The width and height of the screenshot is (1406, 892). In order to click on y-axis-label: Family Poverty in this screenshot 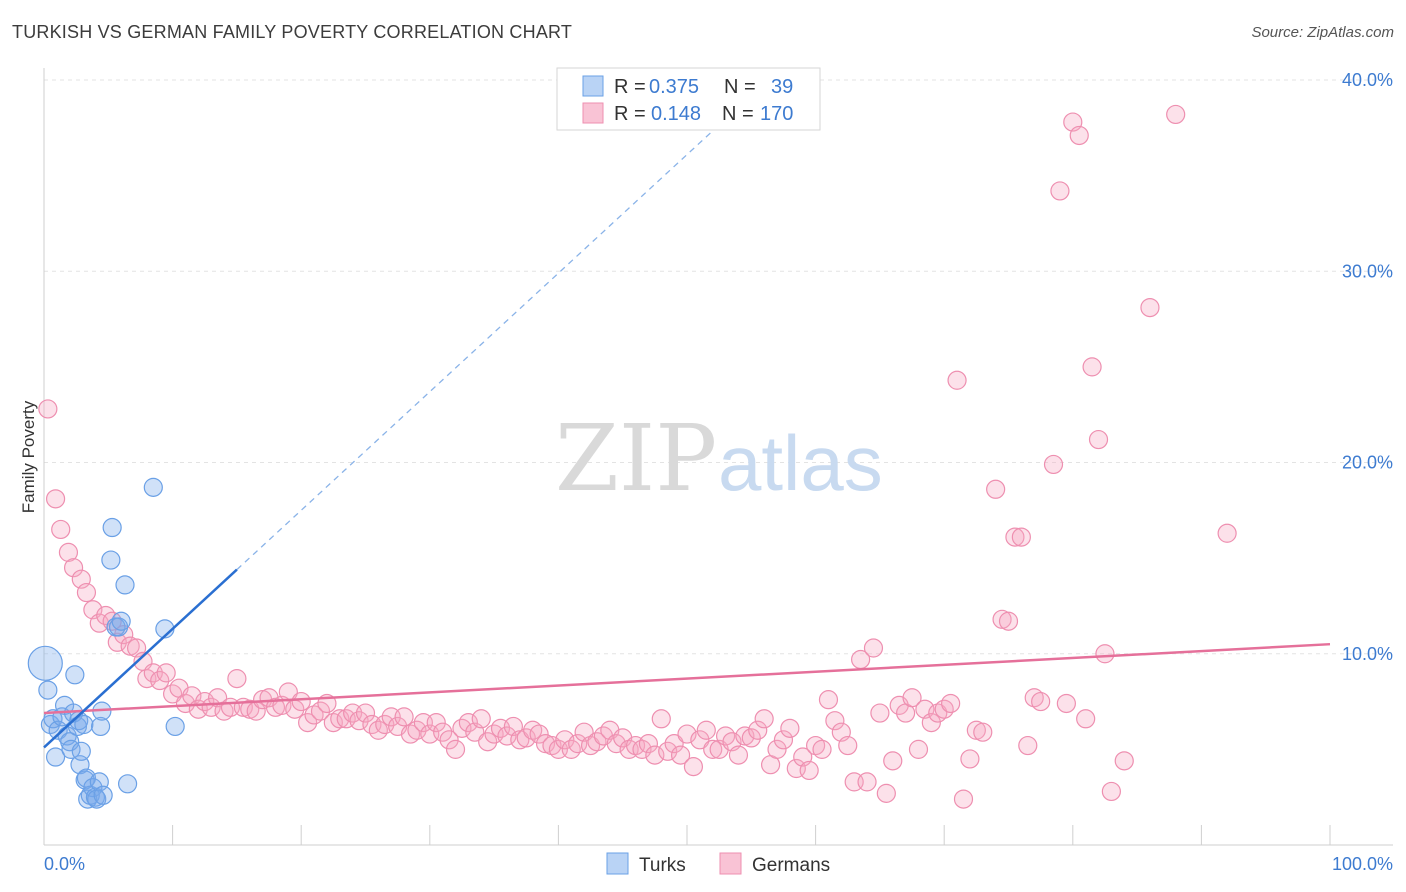, I will do `click(28, 456)`.